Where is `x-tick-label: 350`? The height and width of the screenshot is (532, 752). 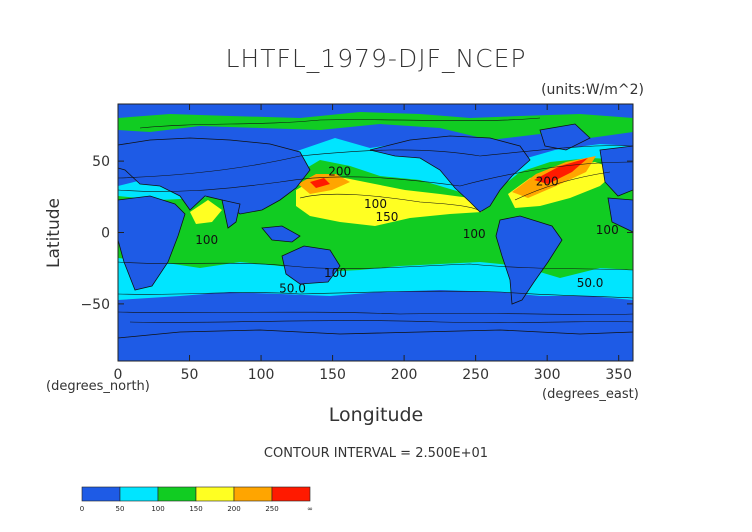
x-tick-label: 350 is located at coordinates (618, 375).